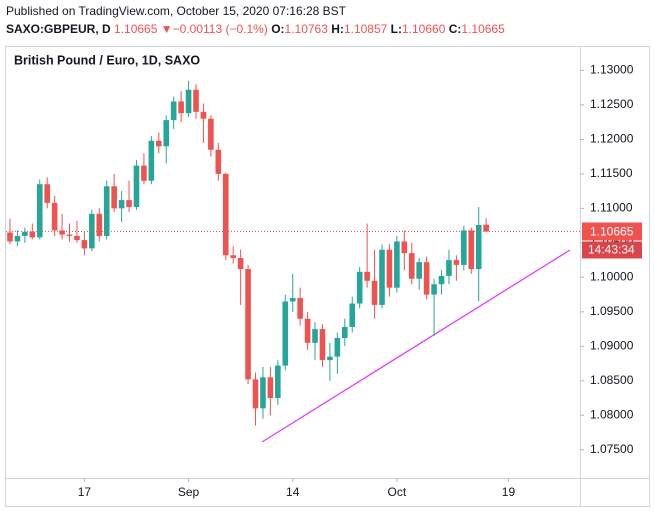 The image size is (655, 513). I want to click on x-tick-label: 19, so click(509, 492).